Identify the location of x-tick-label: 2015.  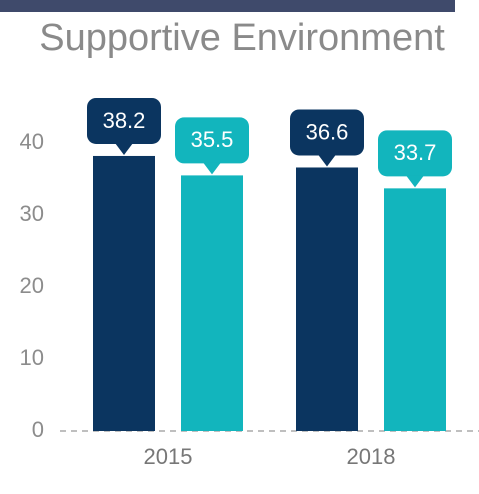
(168, 456).